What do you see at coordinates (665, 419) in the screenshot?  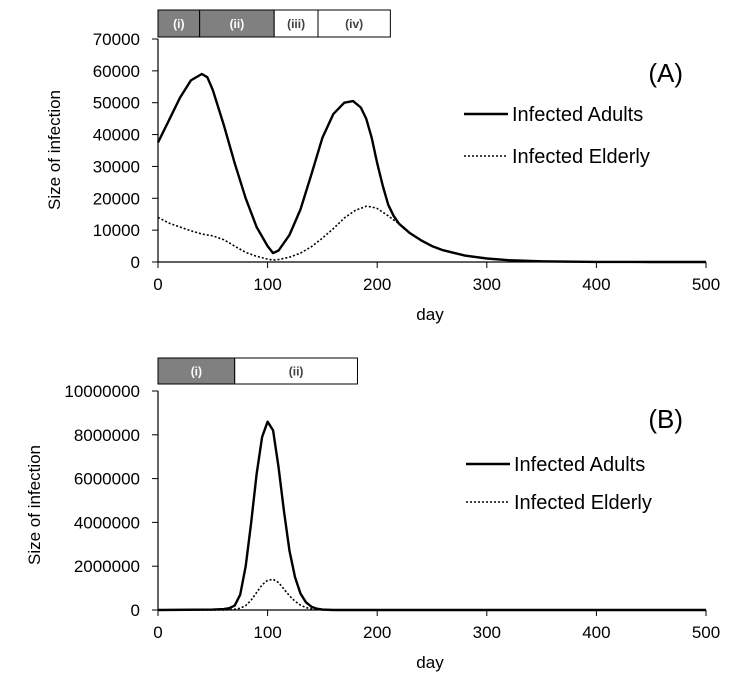 I see `panel-label: (B)` at bounding box center [665, 419].